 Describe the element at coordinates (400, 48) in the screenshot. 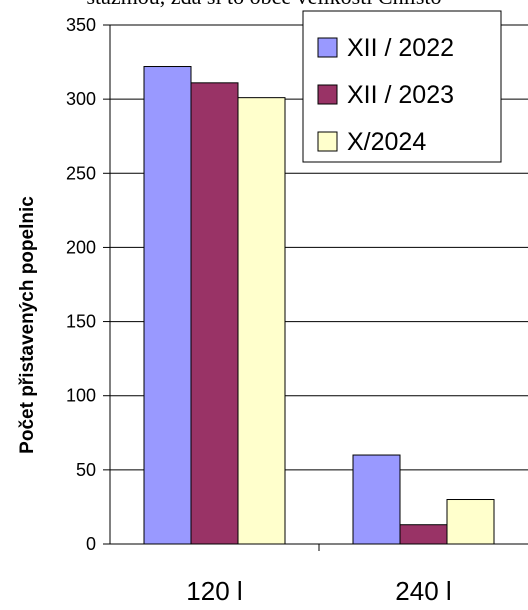

I see `legend-label: XII / 2022` at that location.